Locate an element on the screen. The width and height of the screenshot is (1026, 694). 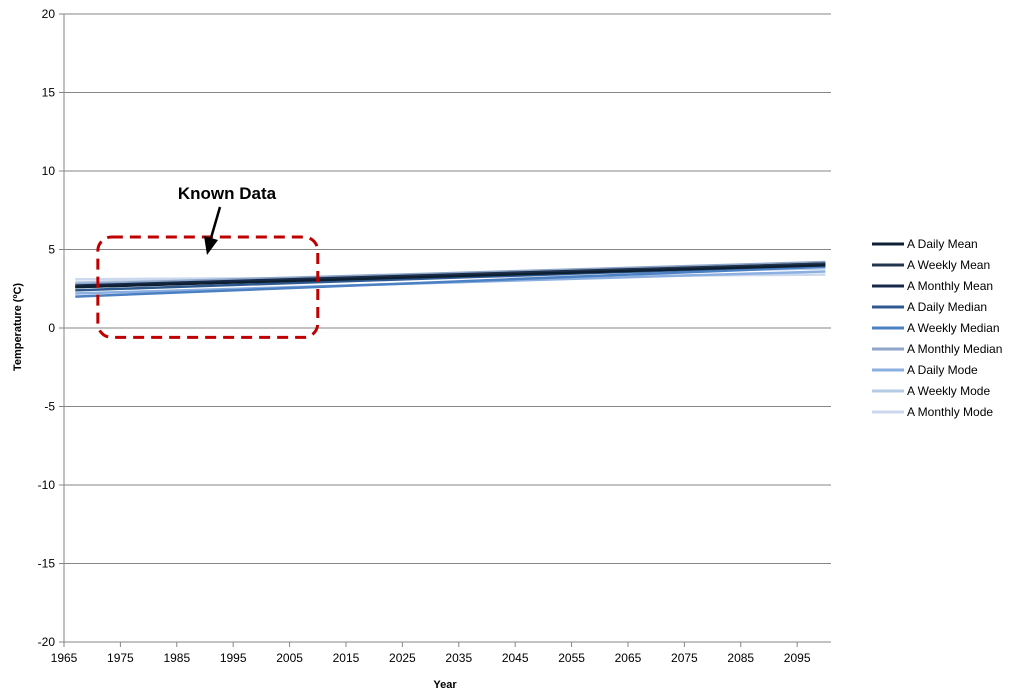
y-tick-label: -20 is located at coordinates (47, 642).